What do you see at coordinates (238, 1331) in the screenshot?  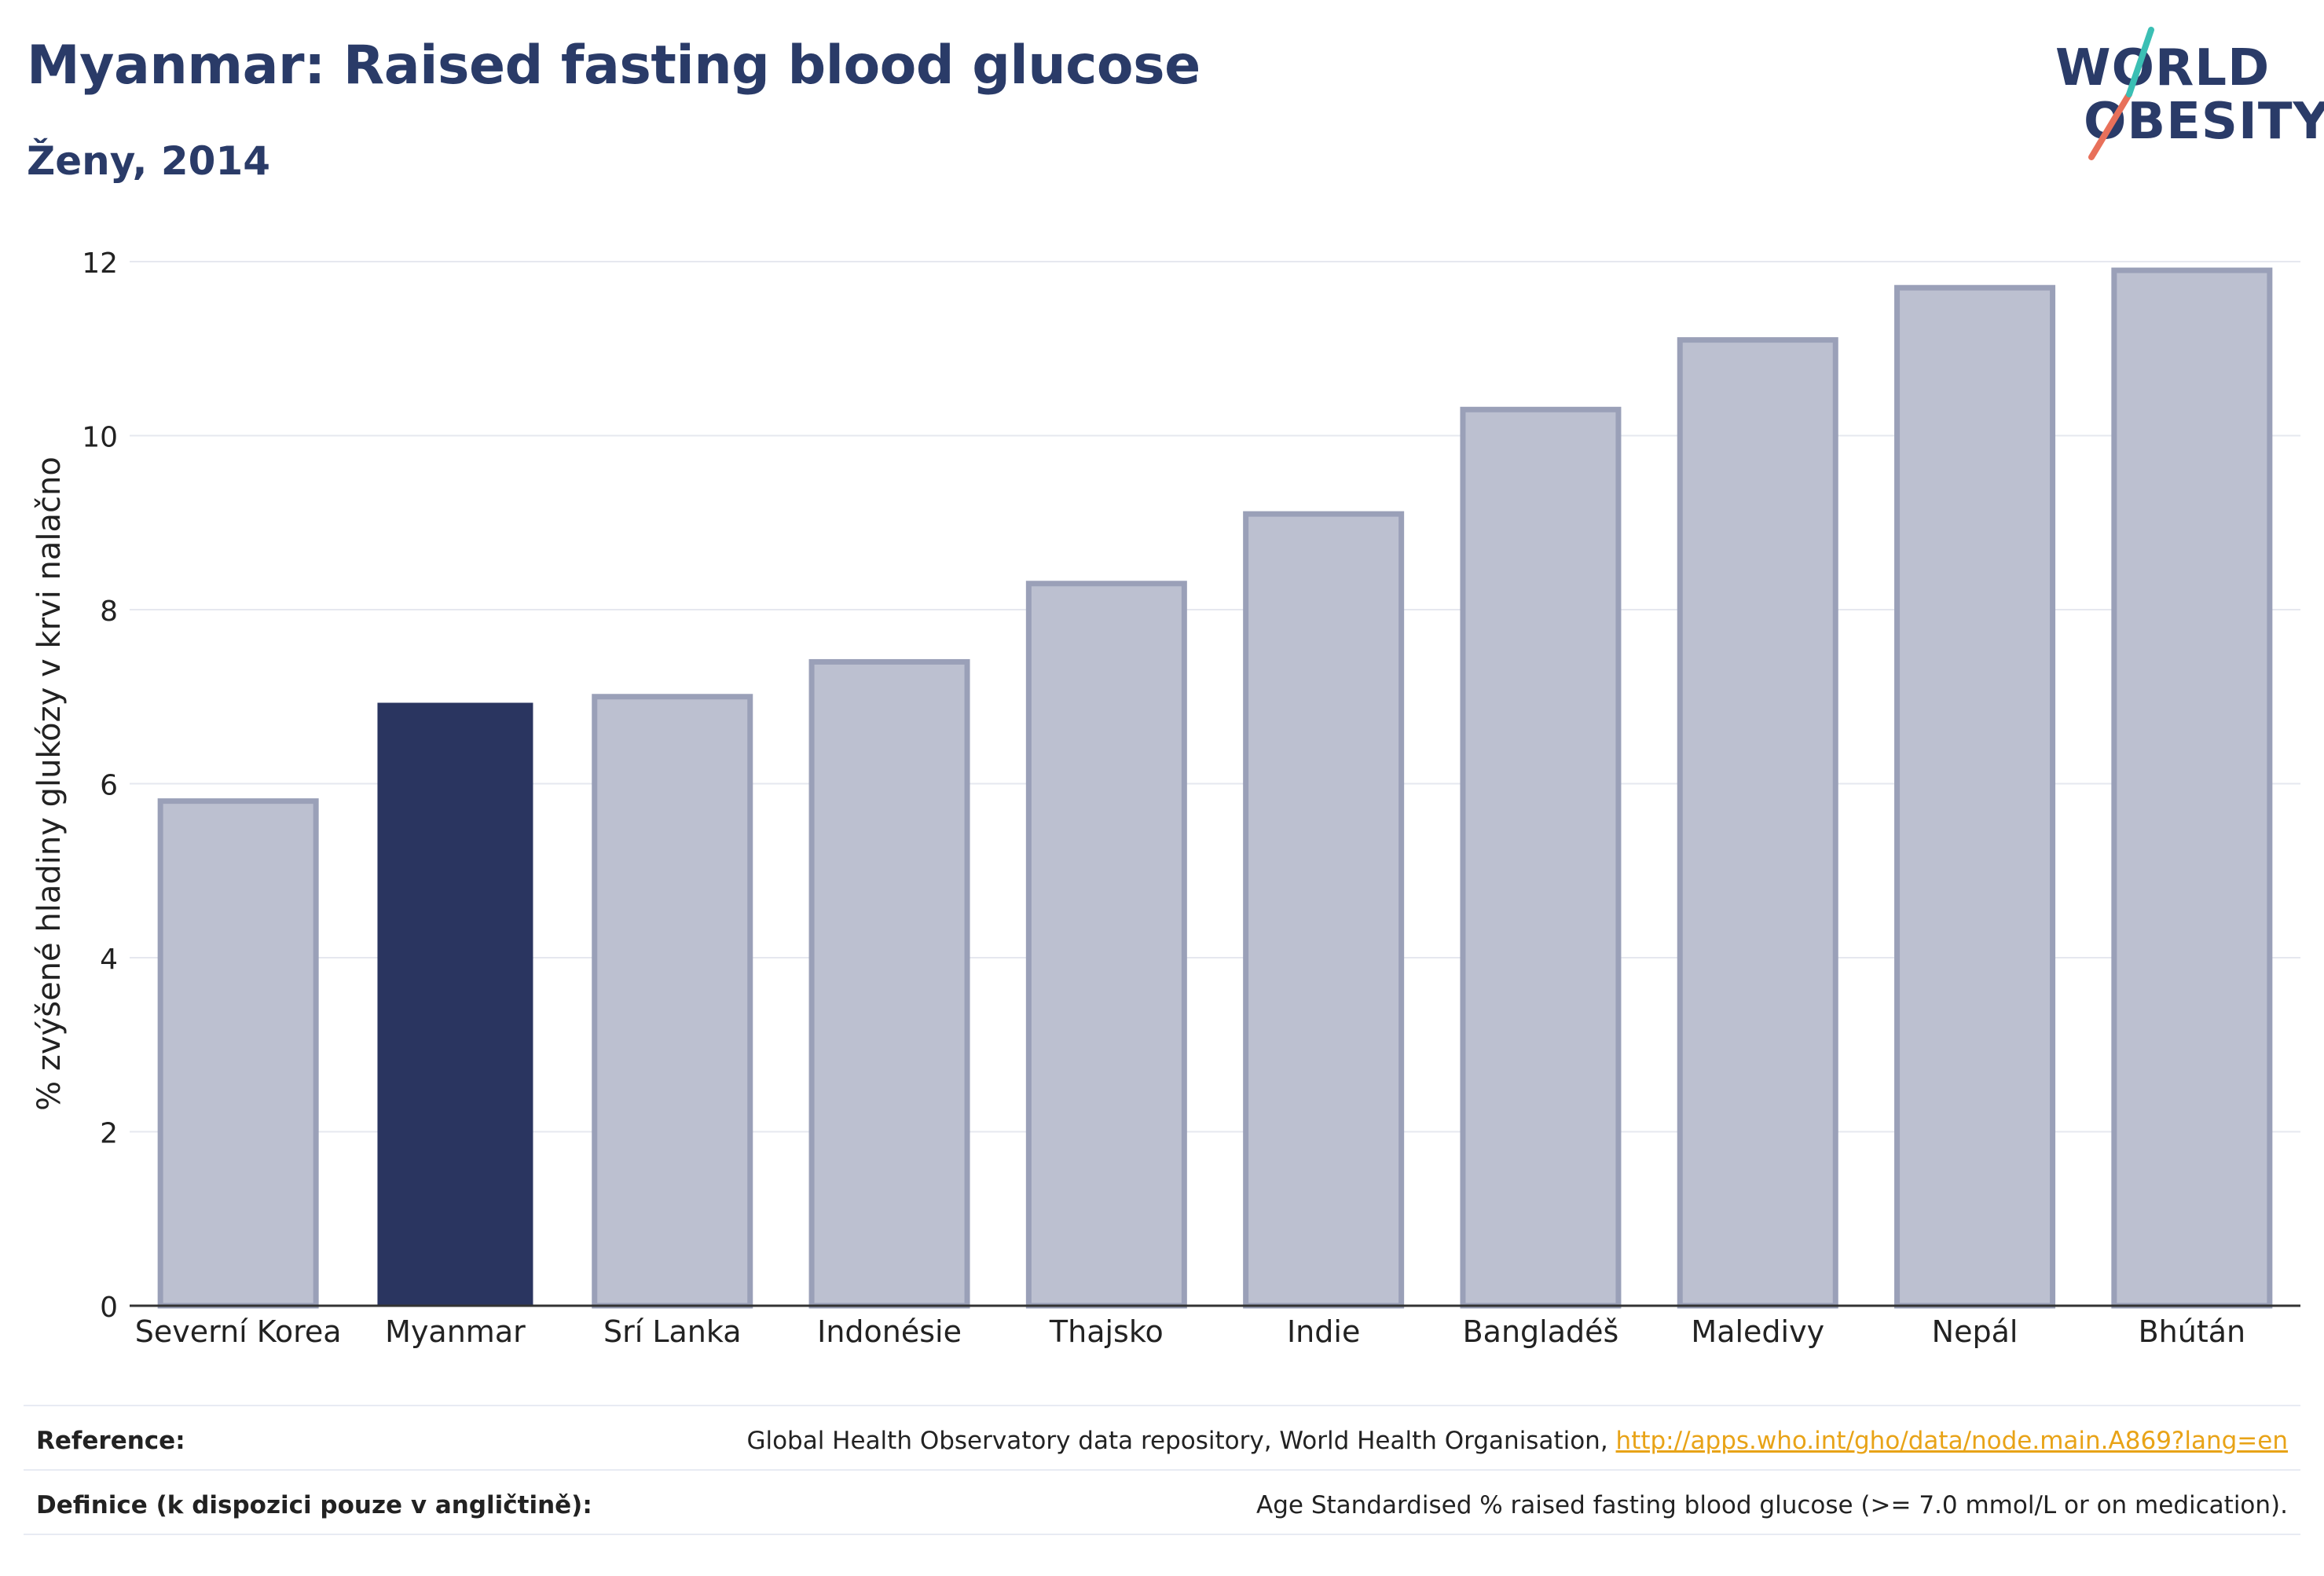 I see `x-tick-label: Severní Korea` at bounding box center [238, 1331].